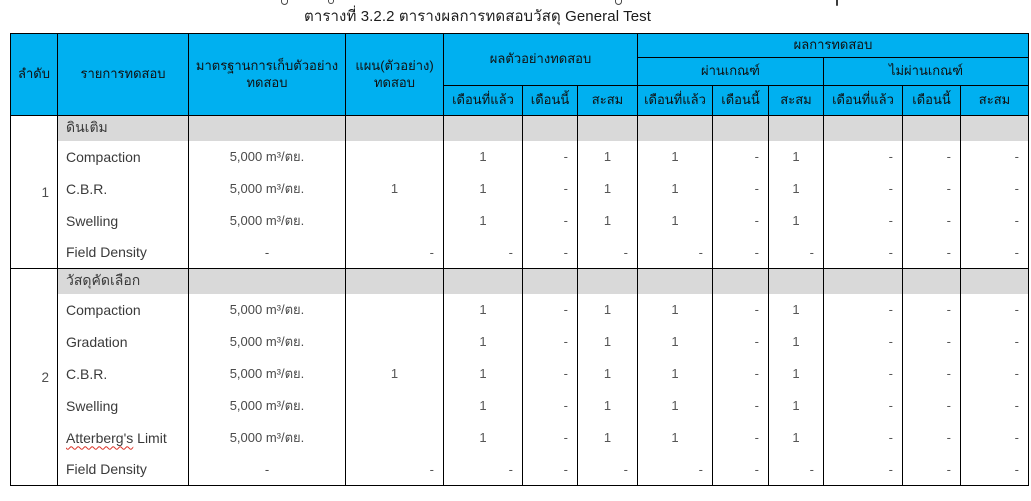  I want to click on test-row: C.B.R. 5,000 m³/ตย. 1-1 1-1- - -, so click(520, 373).